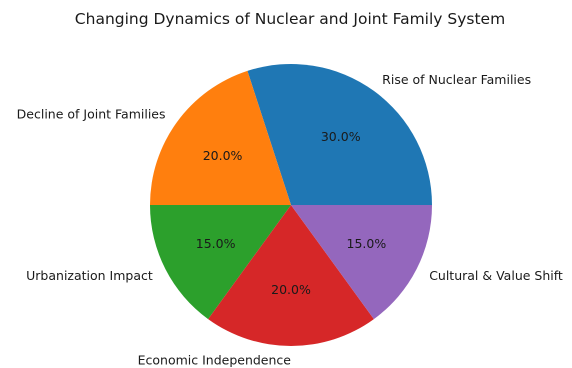 Image resolution: width=572 pixels, height=368 pixels. I want to click on slice-category-label: Decline of Joint Families, so click(91, 113).